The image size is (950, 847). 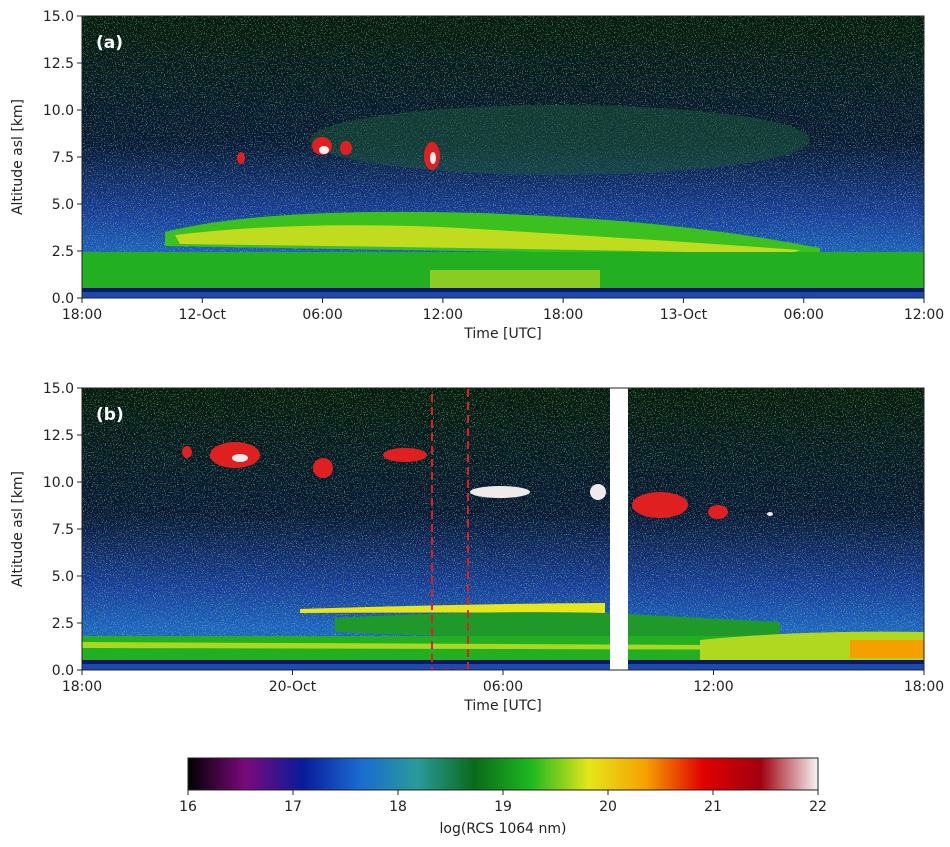 I want to click on colorbar-tick-label: 22, so click(x=818, y=807).